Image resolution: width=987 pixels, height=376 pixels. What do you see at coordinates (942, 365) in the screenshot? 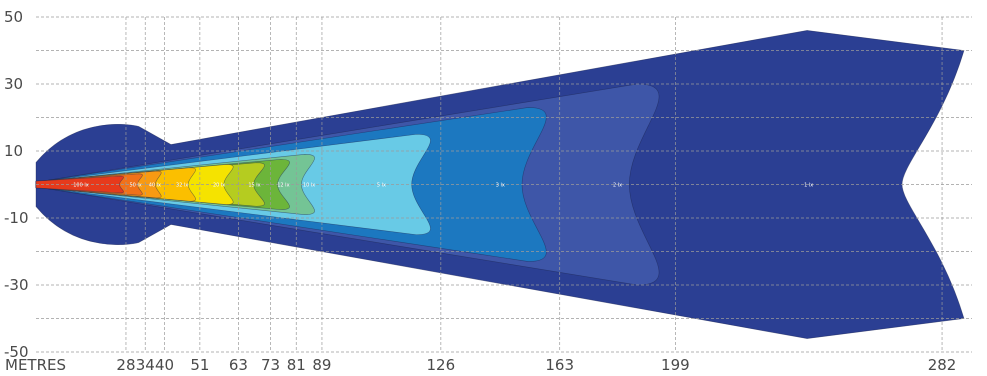
I see `x-tick-label: 282` at bounding box center [942, 365].